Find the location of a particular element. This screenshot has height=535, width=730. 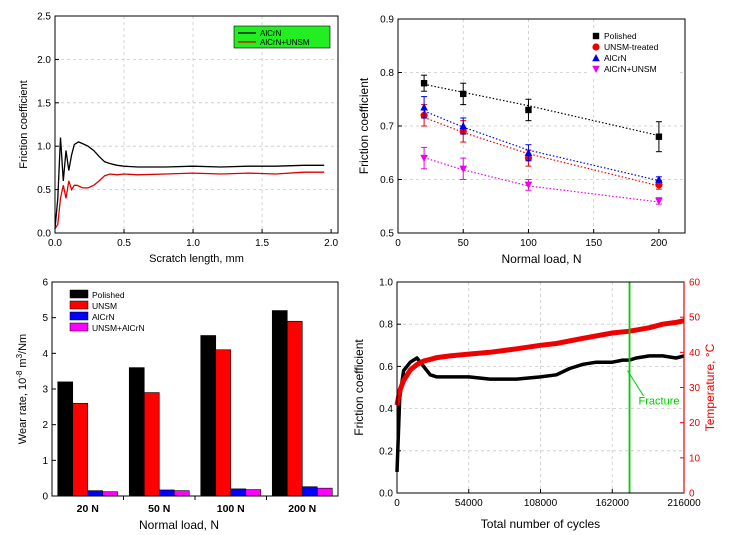

x-tick-label: 162000 is located at coordinates (613, 503).